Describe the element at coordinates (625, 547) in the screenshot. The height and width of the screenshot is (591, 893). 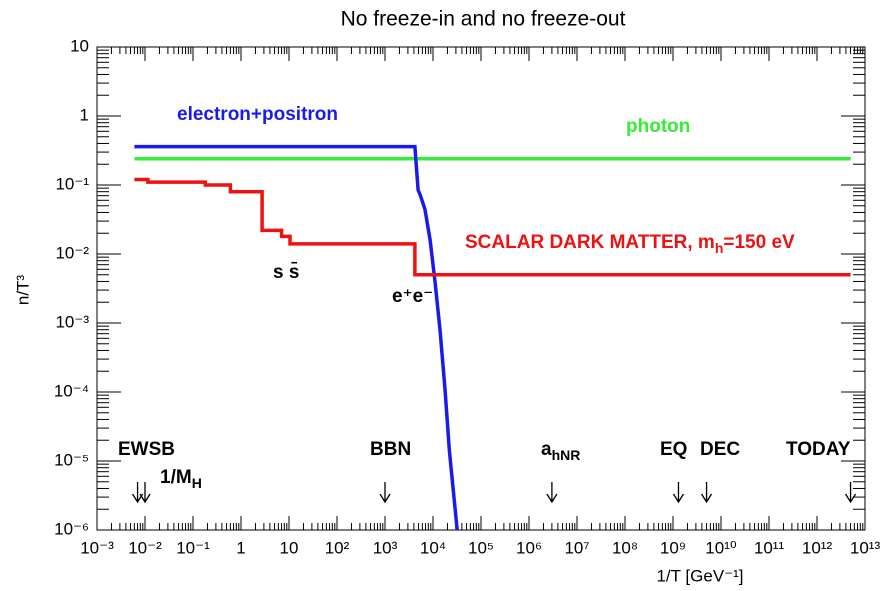
I see `x-tick-label: 10⁸` at that location.